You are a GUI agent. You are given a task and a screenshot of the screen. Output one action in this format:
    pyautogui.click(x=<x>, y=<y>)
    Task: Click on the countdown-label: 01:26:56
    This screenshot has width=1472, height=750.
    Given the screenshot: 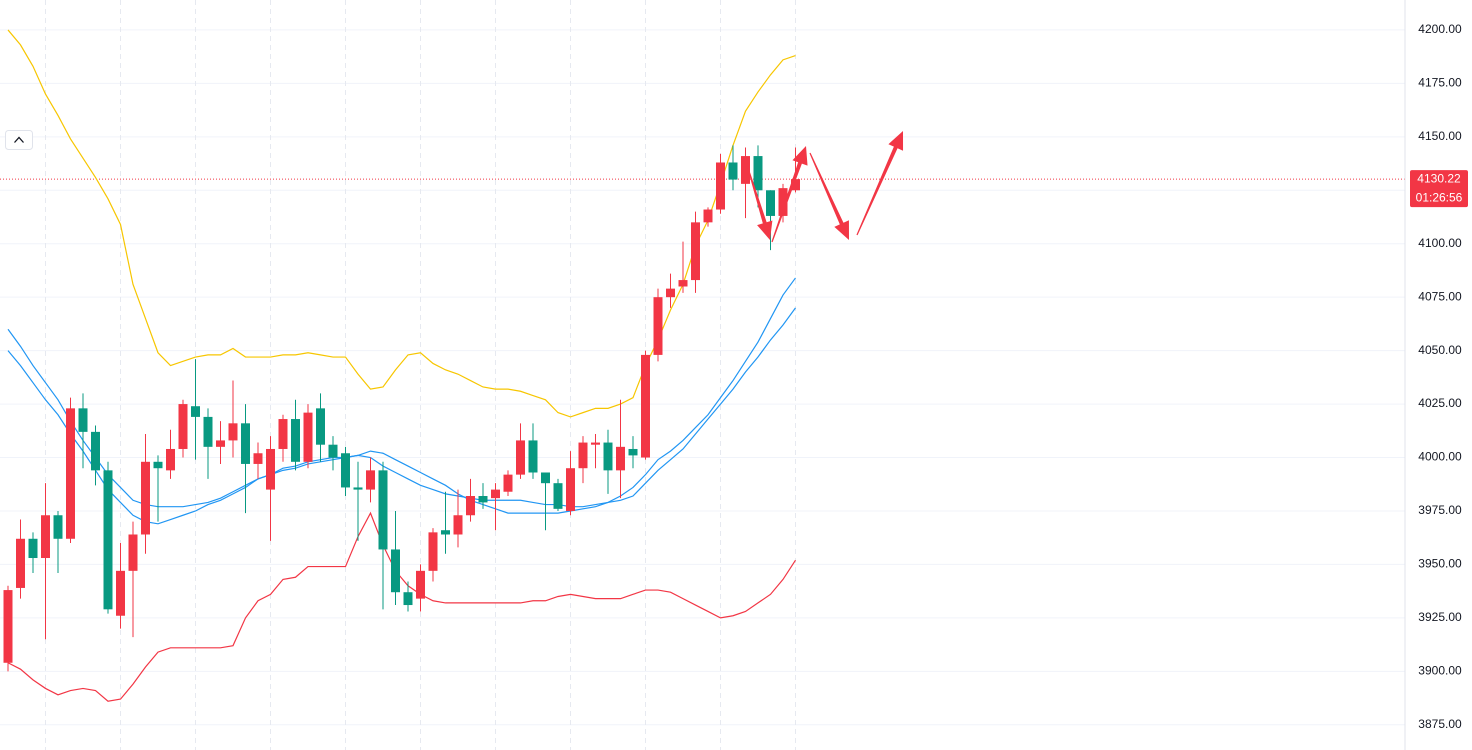 What is the action you would take?
    pyautogui.click(x=1439, y=197)
    